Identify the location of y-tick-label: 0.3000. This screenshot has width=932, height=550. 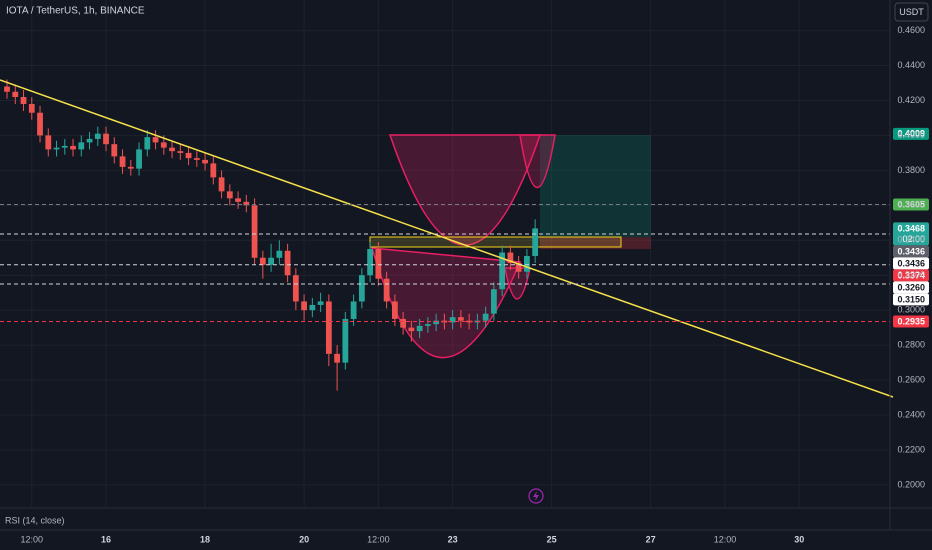
(911, 310).